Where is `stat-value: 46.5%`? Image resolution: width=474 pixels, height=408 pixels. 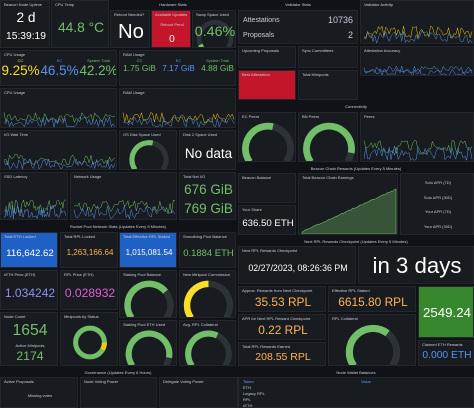
stat-value: 46.5% is located at coordinates (59, 70).